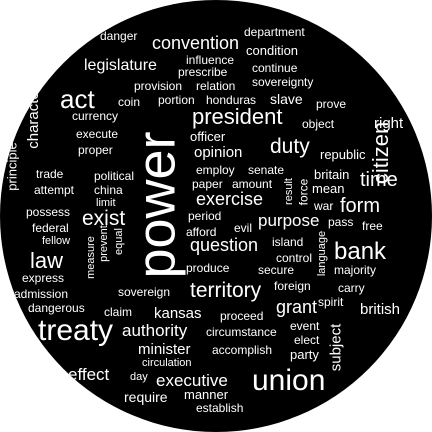  What do you see at coordinates (242, 350) in the screenshot?
I see `word-accomplish: accomplish` at bounding box center [242, 350].